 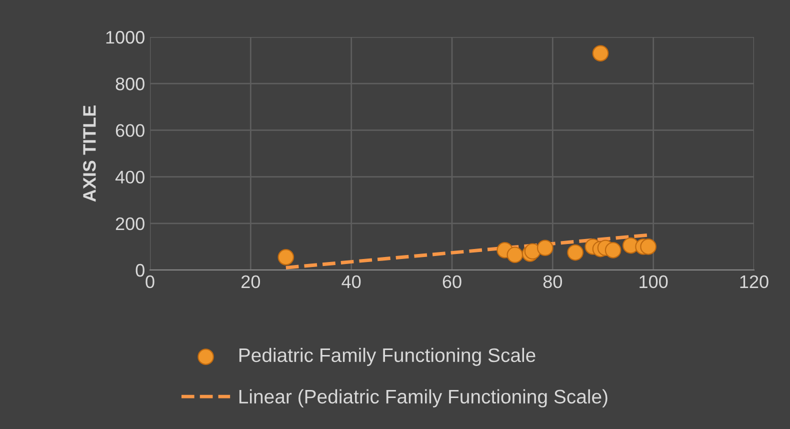 I want to click on legend-label: Pediatric Family Functioning Scale, so click(x=387, y=357).